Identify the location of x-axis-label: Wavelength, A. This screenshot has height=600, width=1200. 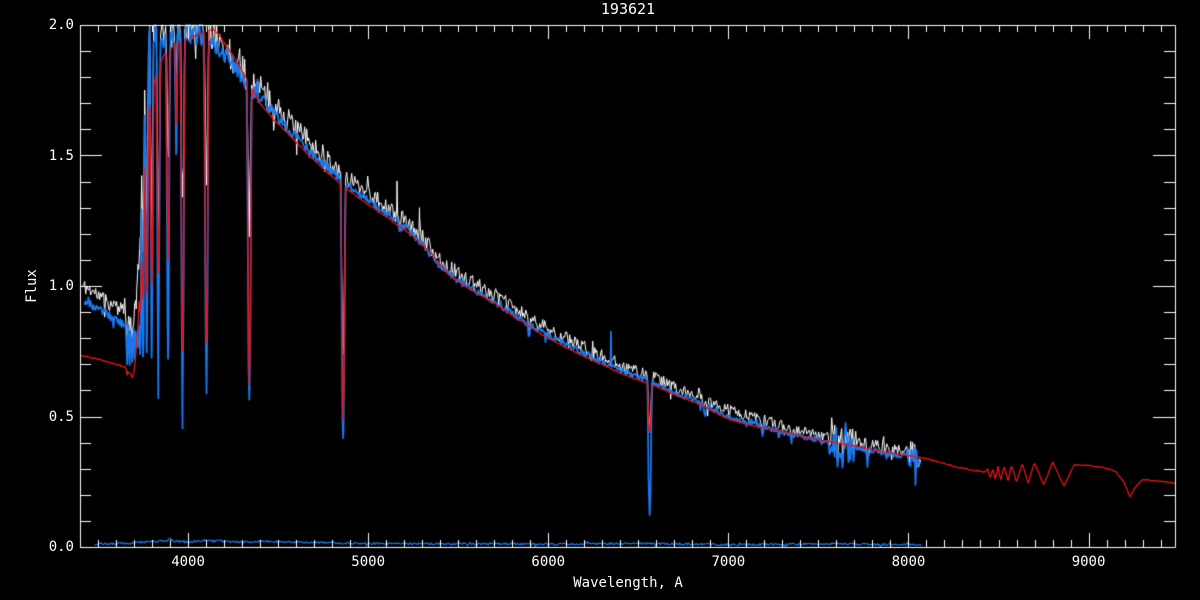
(628, 583).